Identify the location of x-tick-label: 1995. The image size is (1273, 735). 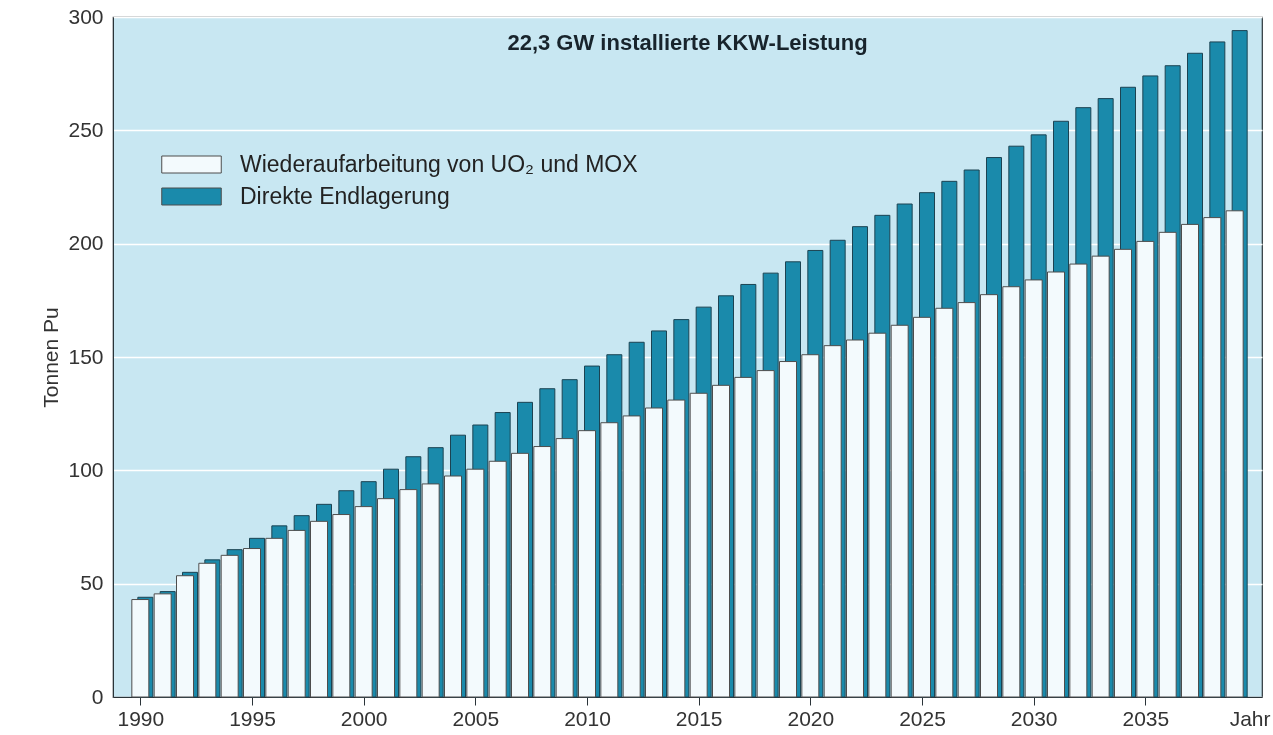
(252, 718).